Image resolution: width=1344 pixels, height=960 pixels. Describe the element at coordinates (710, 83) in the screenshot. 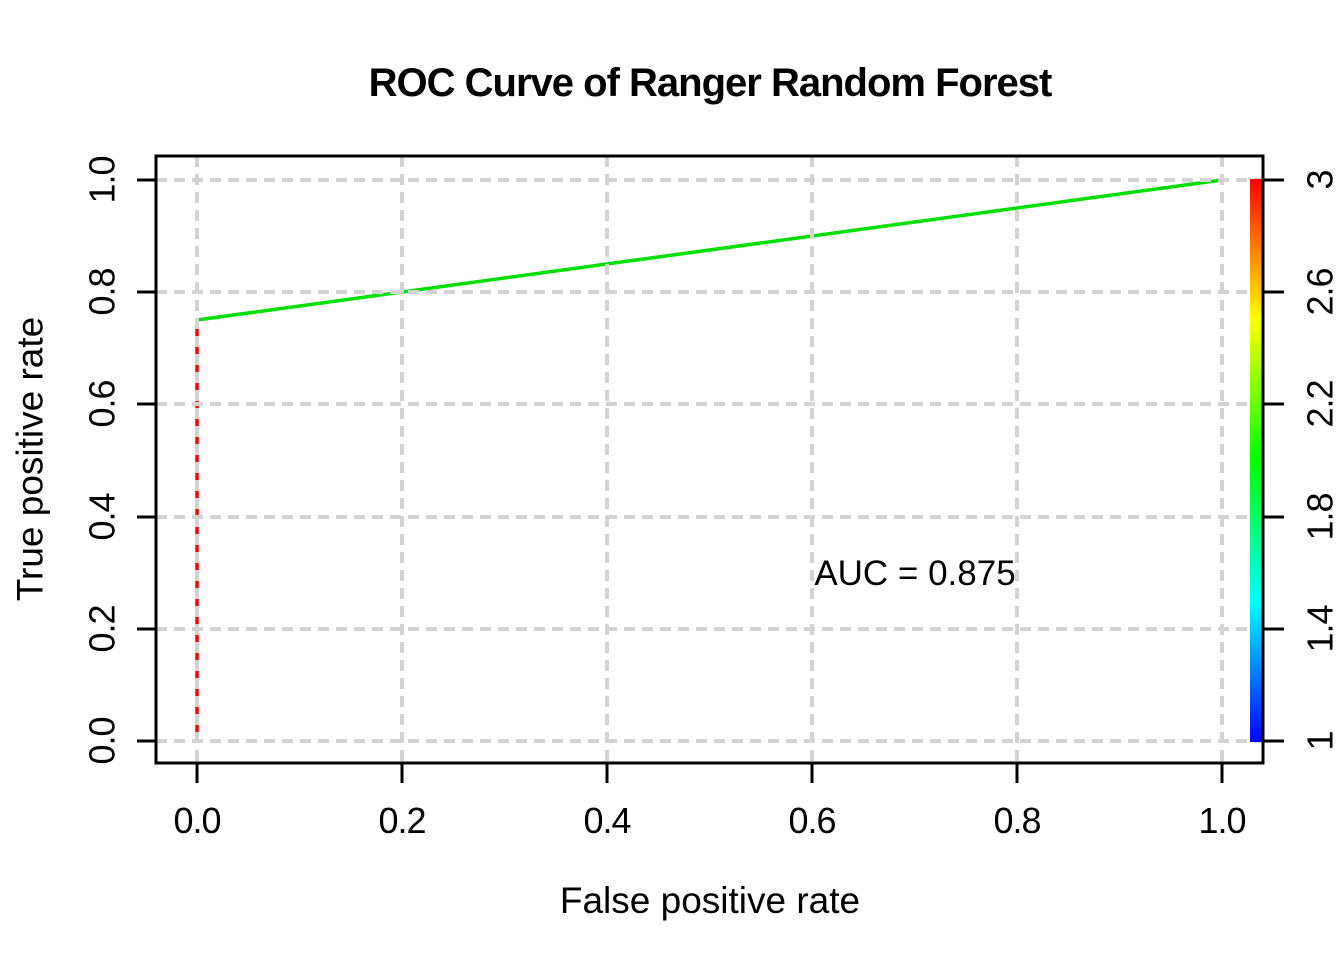

I see `chart-title: ROC Curve of Ranger Random Forest` at that location.